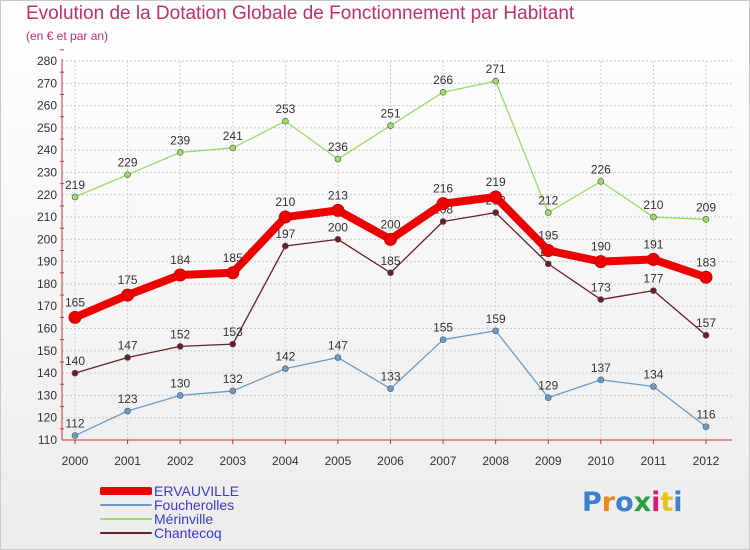  I want to click on data-label: 134, so click(653, 374).